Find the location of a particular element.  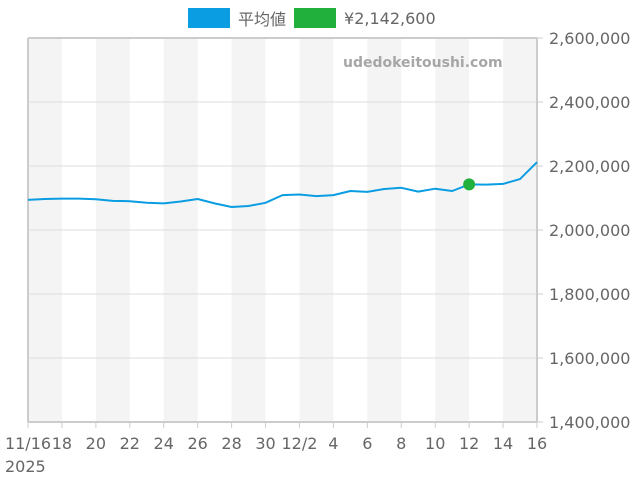

x-tick-label: 26 is located at coordinates (197, 443).